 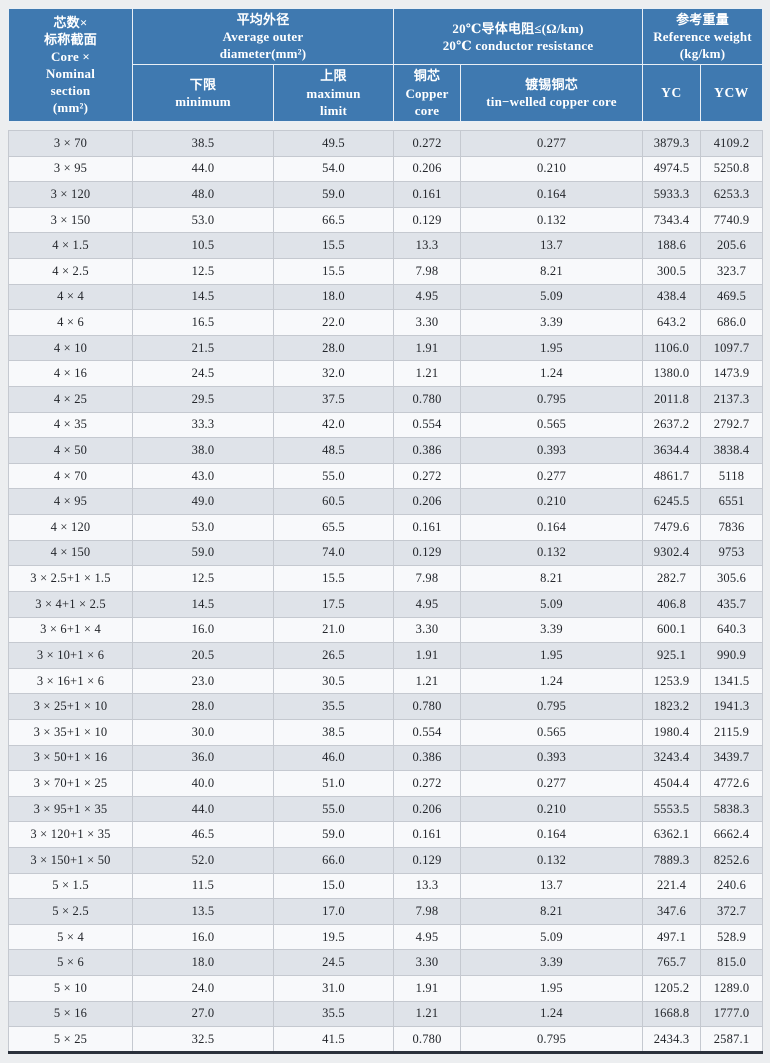 I want to click on cell-min-diameter: 16.5, so click(x=203, y=322).